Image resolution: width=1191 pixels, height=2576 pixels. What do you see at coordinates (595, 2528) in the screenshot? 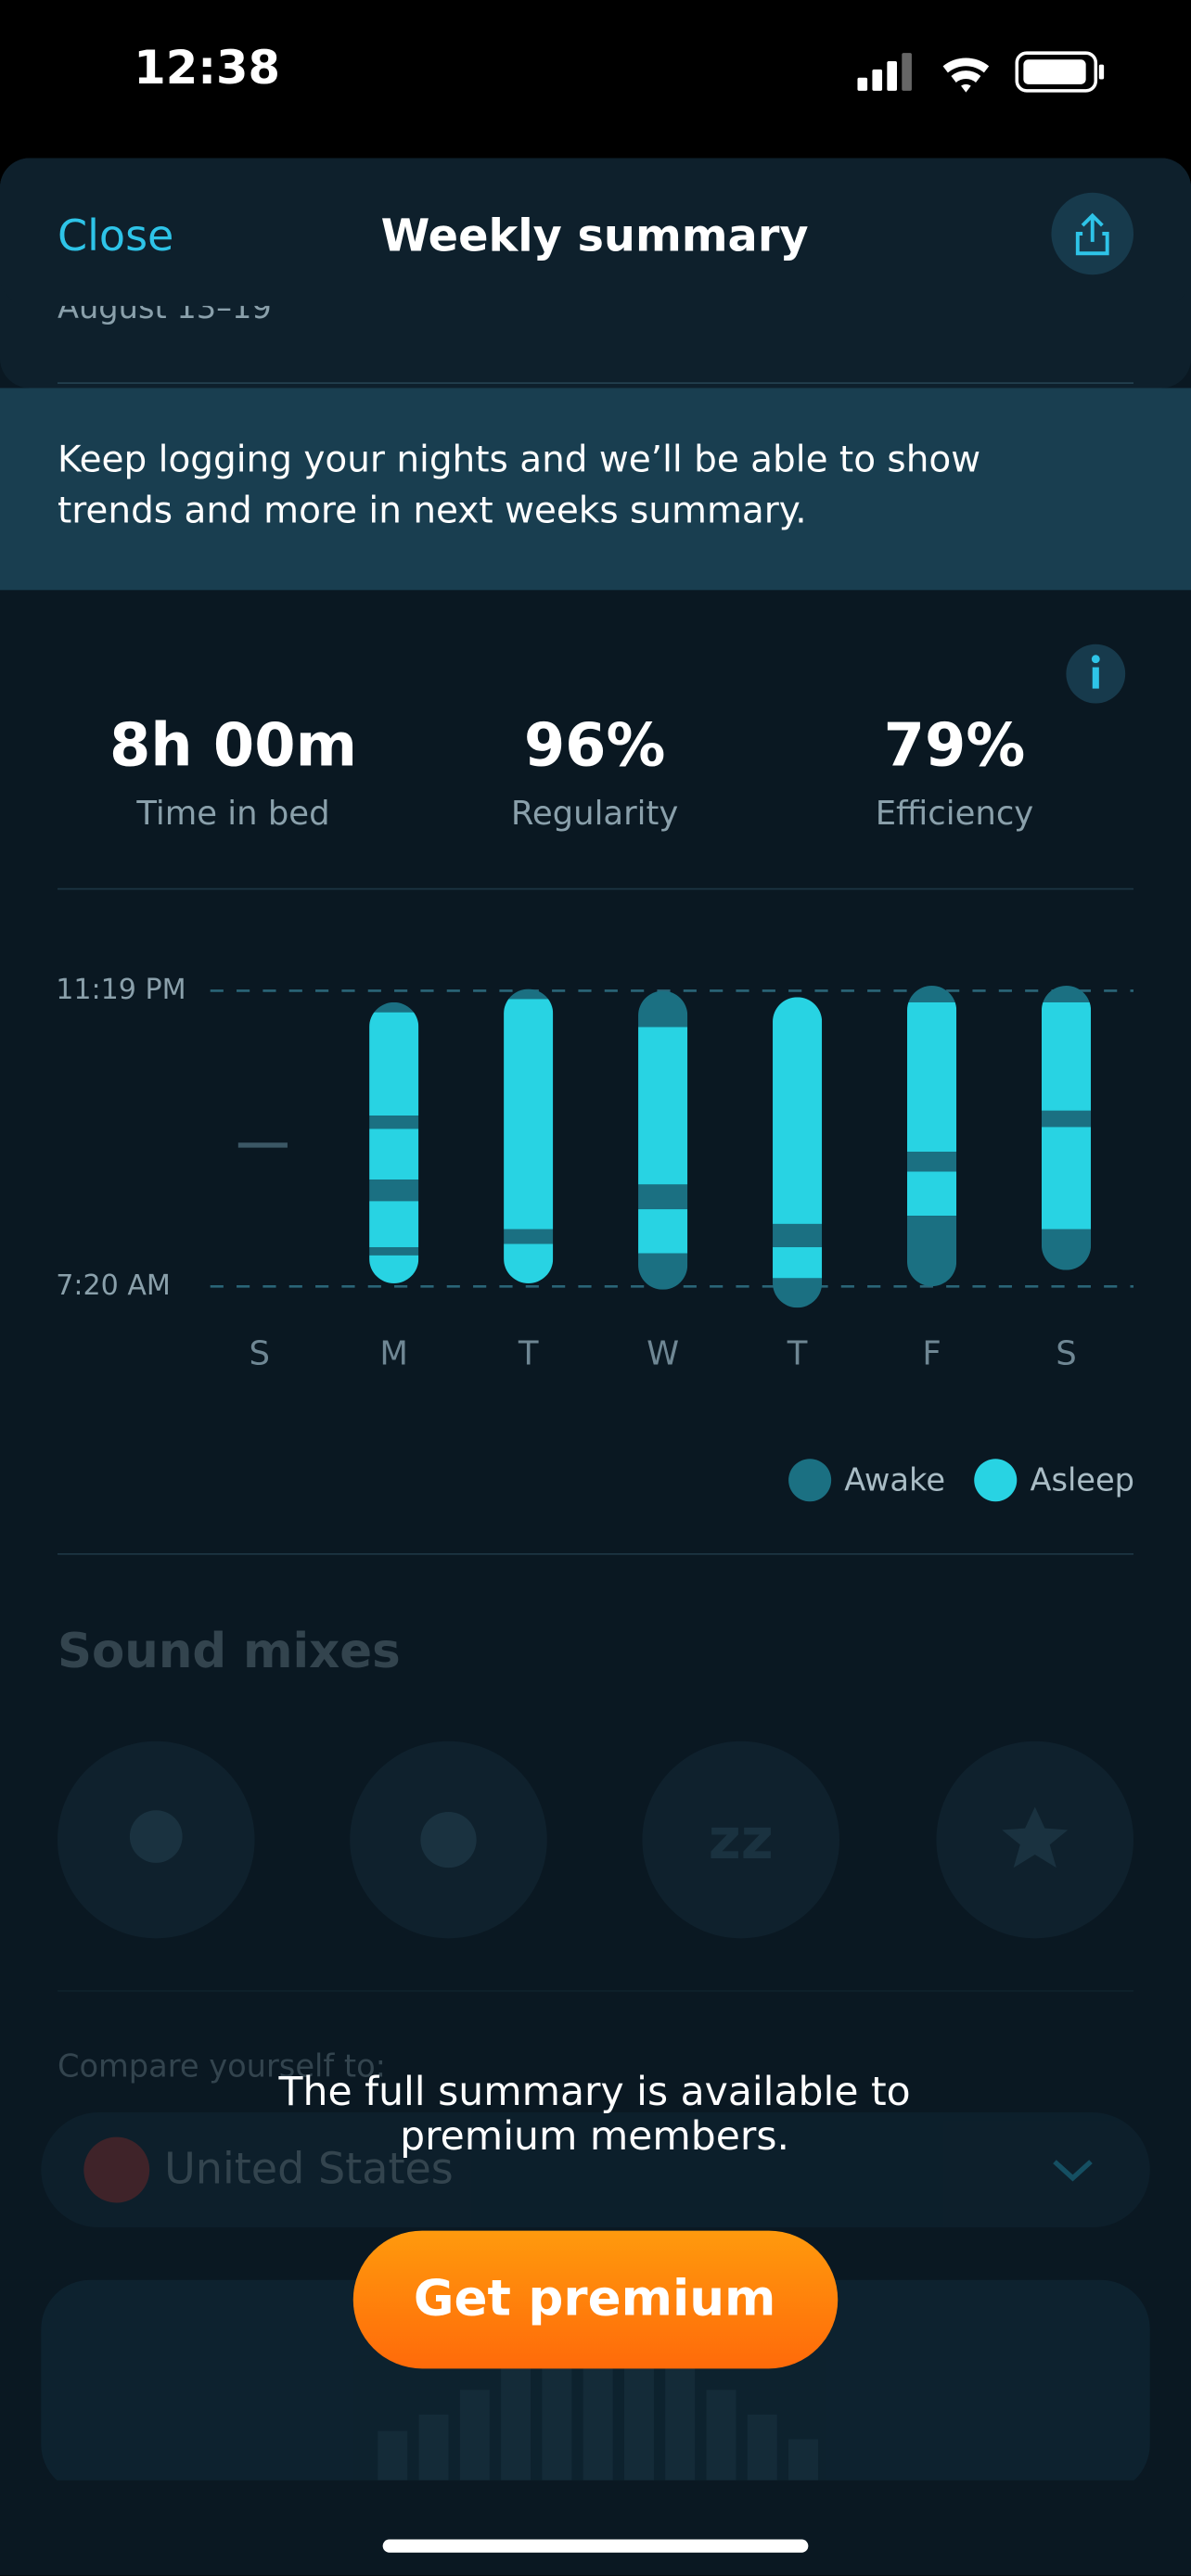
I see `bottom-bar` at bounding box center [595, 2528].